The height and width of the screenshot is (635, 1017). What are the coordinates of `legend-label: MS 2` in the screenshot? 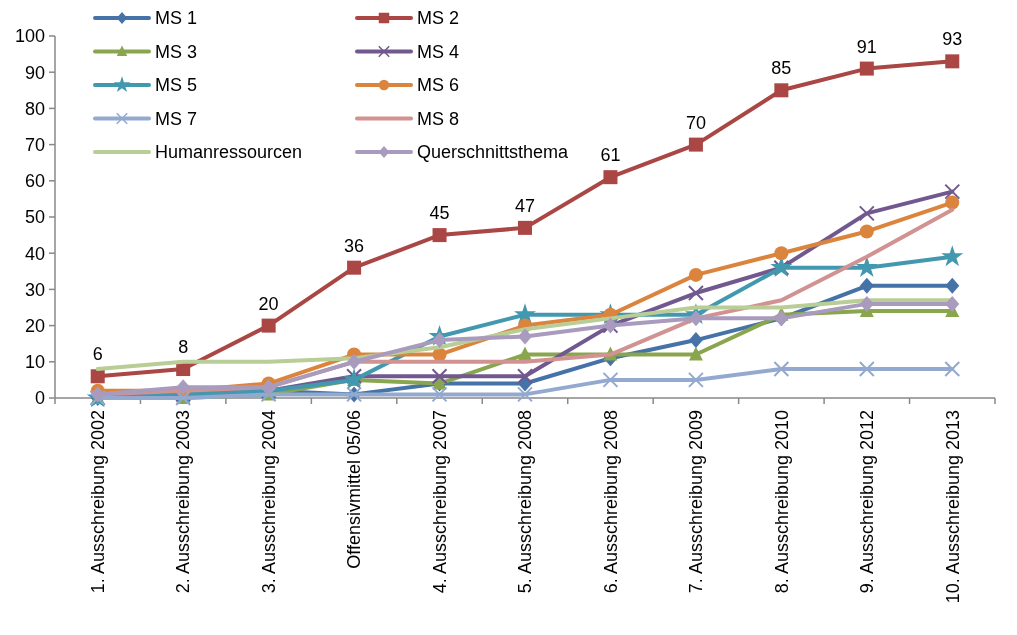 It's located at (438, 18).